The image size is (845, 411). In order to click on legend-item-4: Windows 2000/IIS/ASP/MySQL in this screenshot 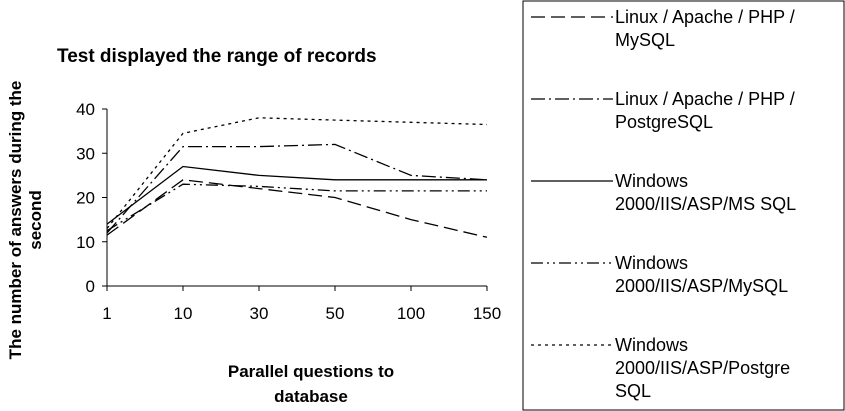, I will do `click(659, 274)`.